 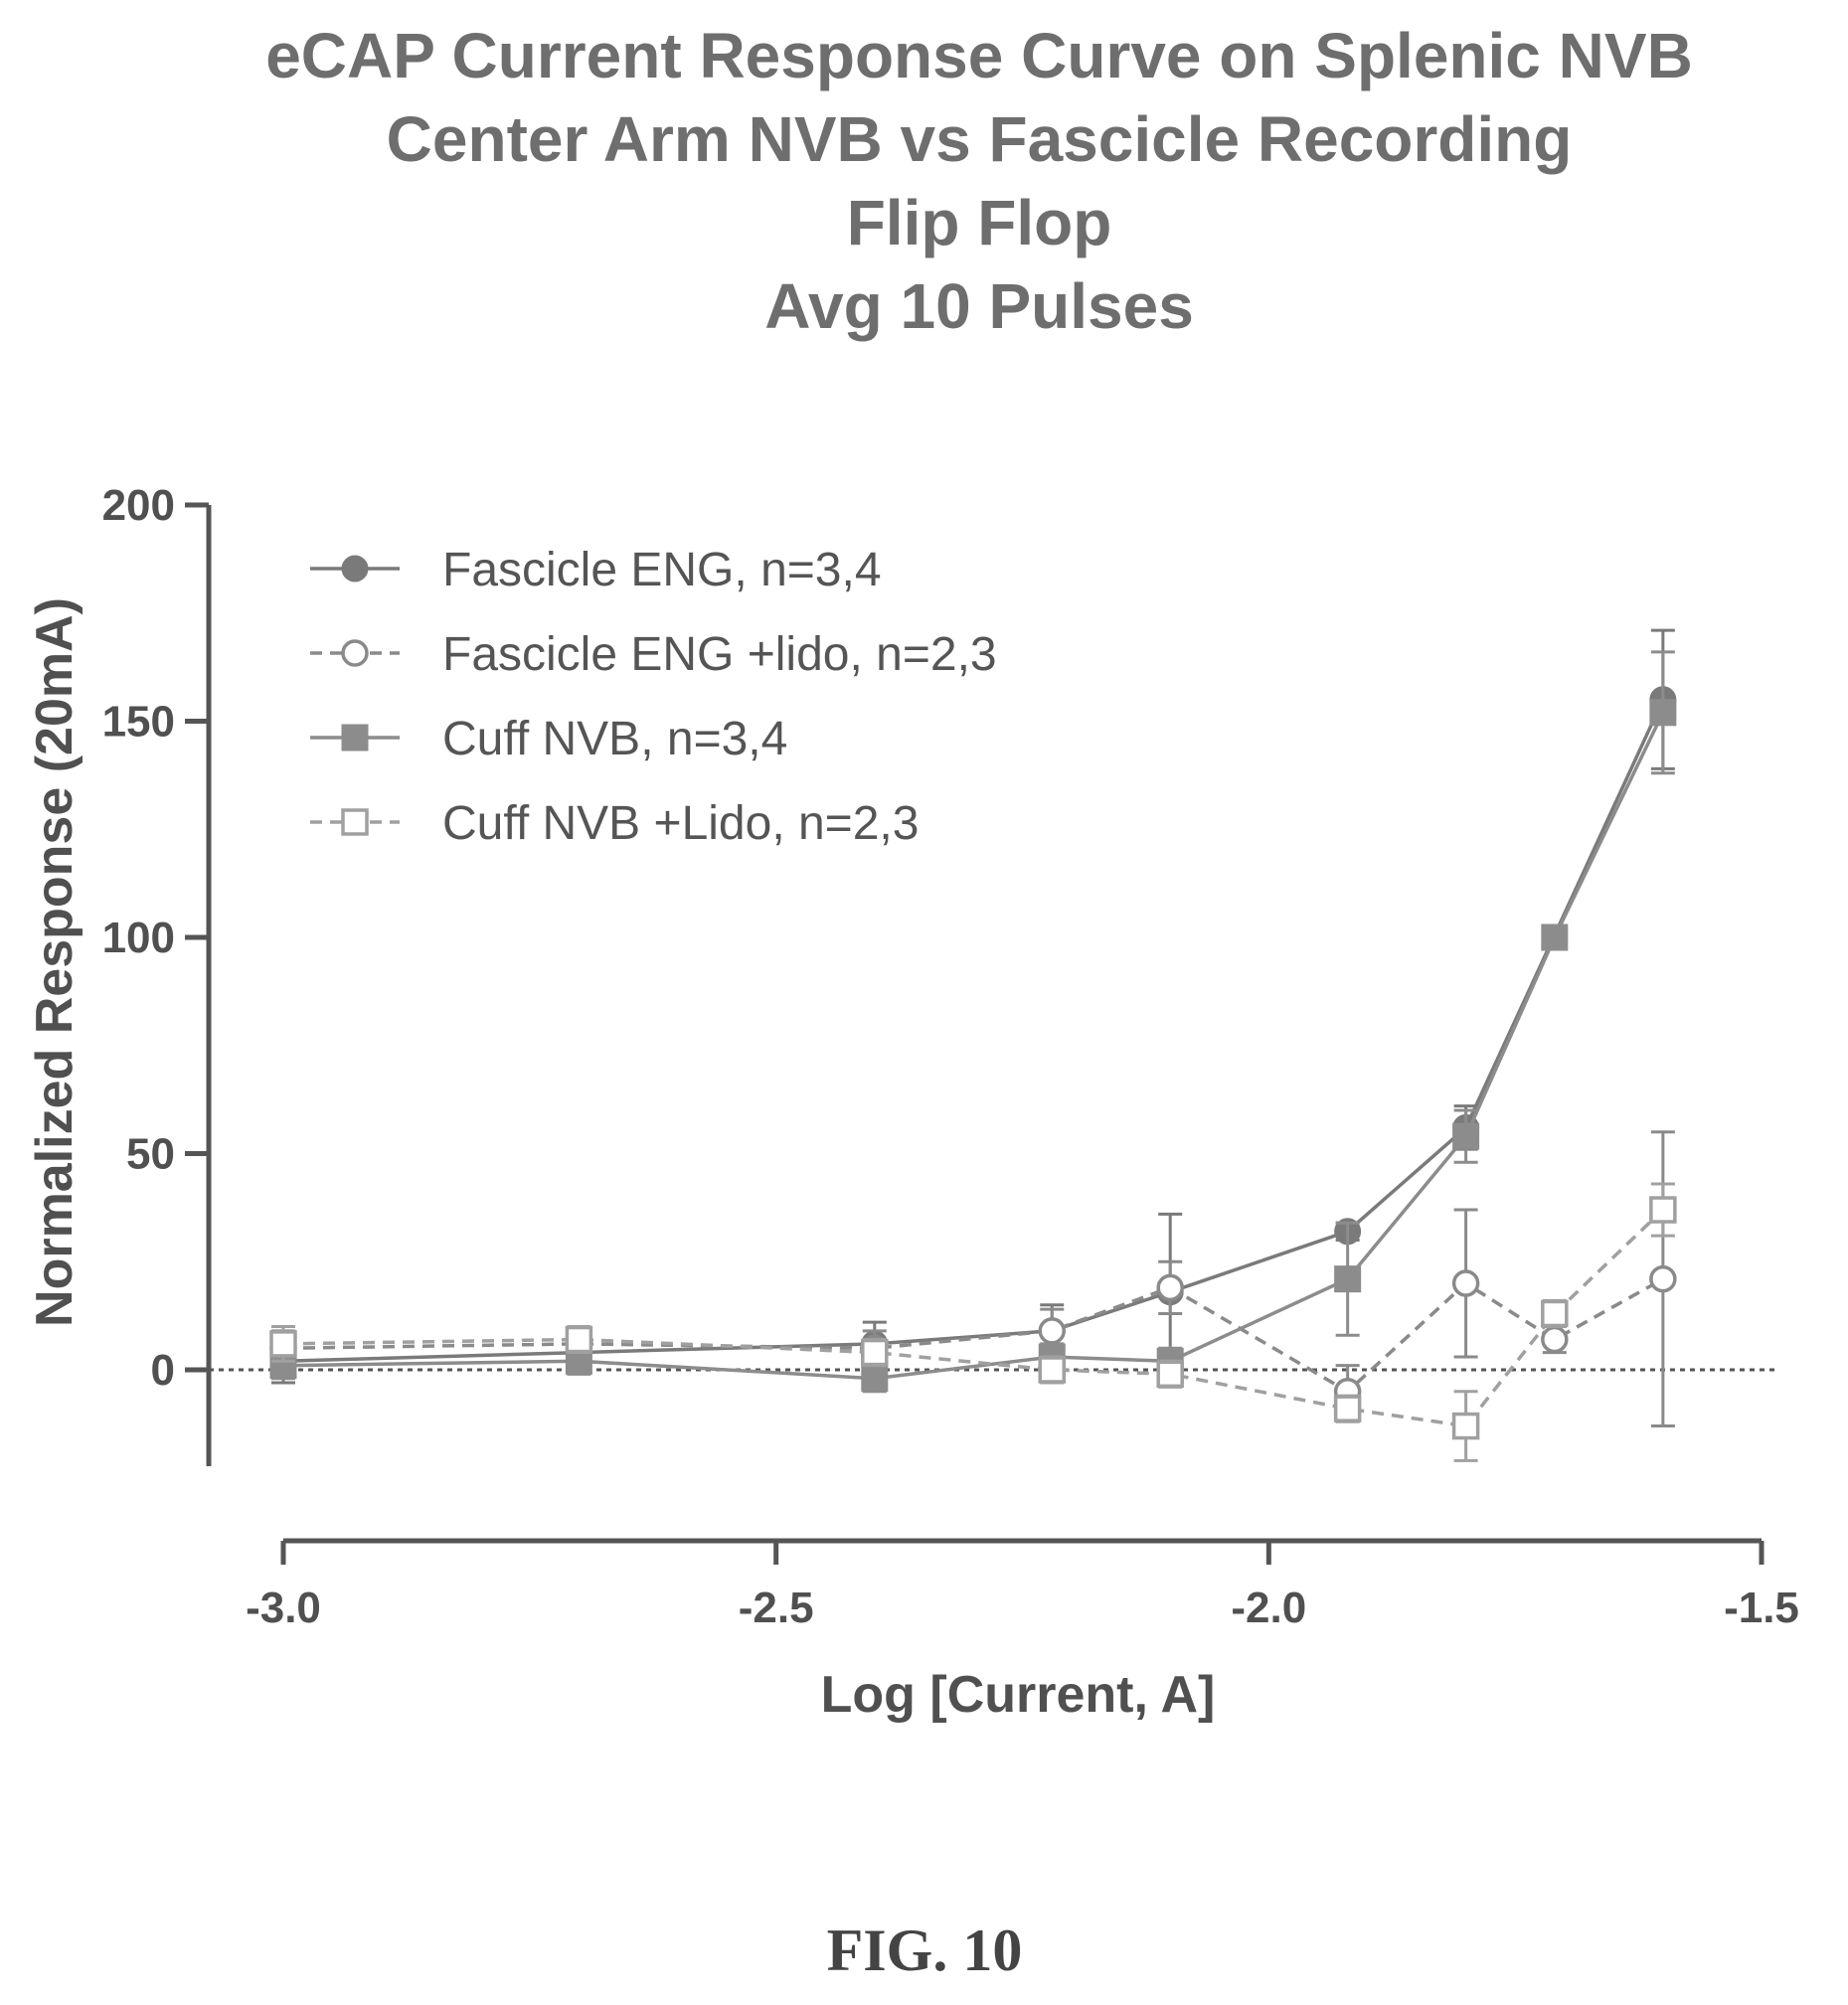 What do you see at coordinates (979, 306) in the screenshot?
I see `title-line-4: Avg 10 Pulses` at bounding box center [979, 306].